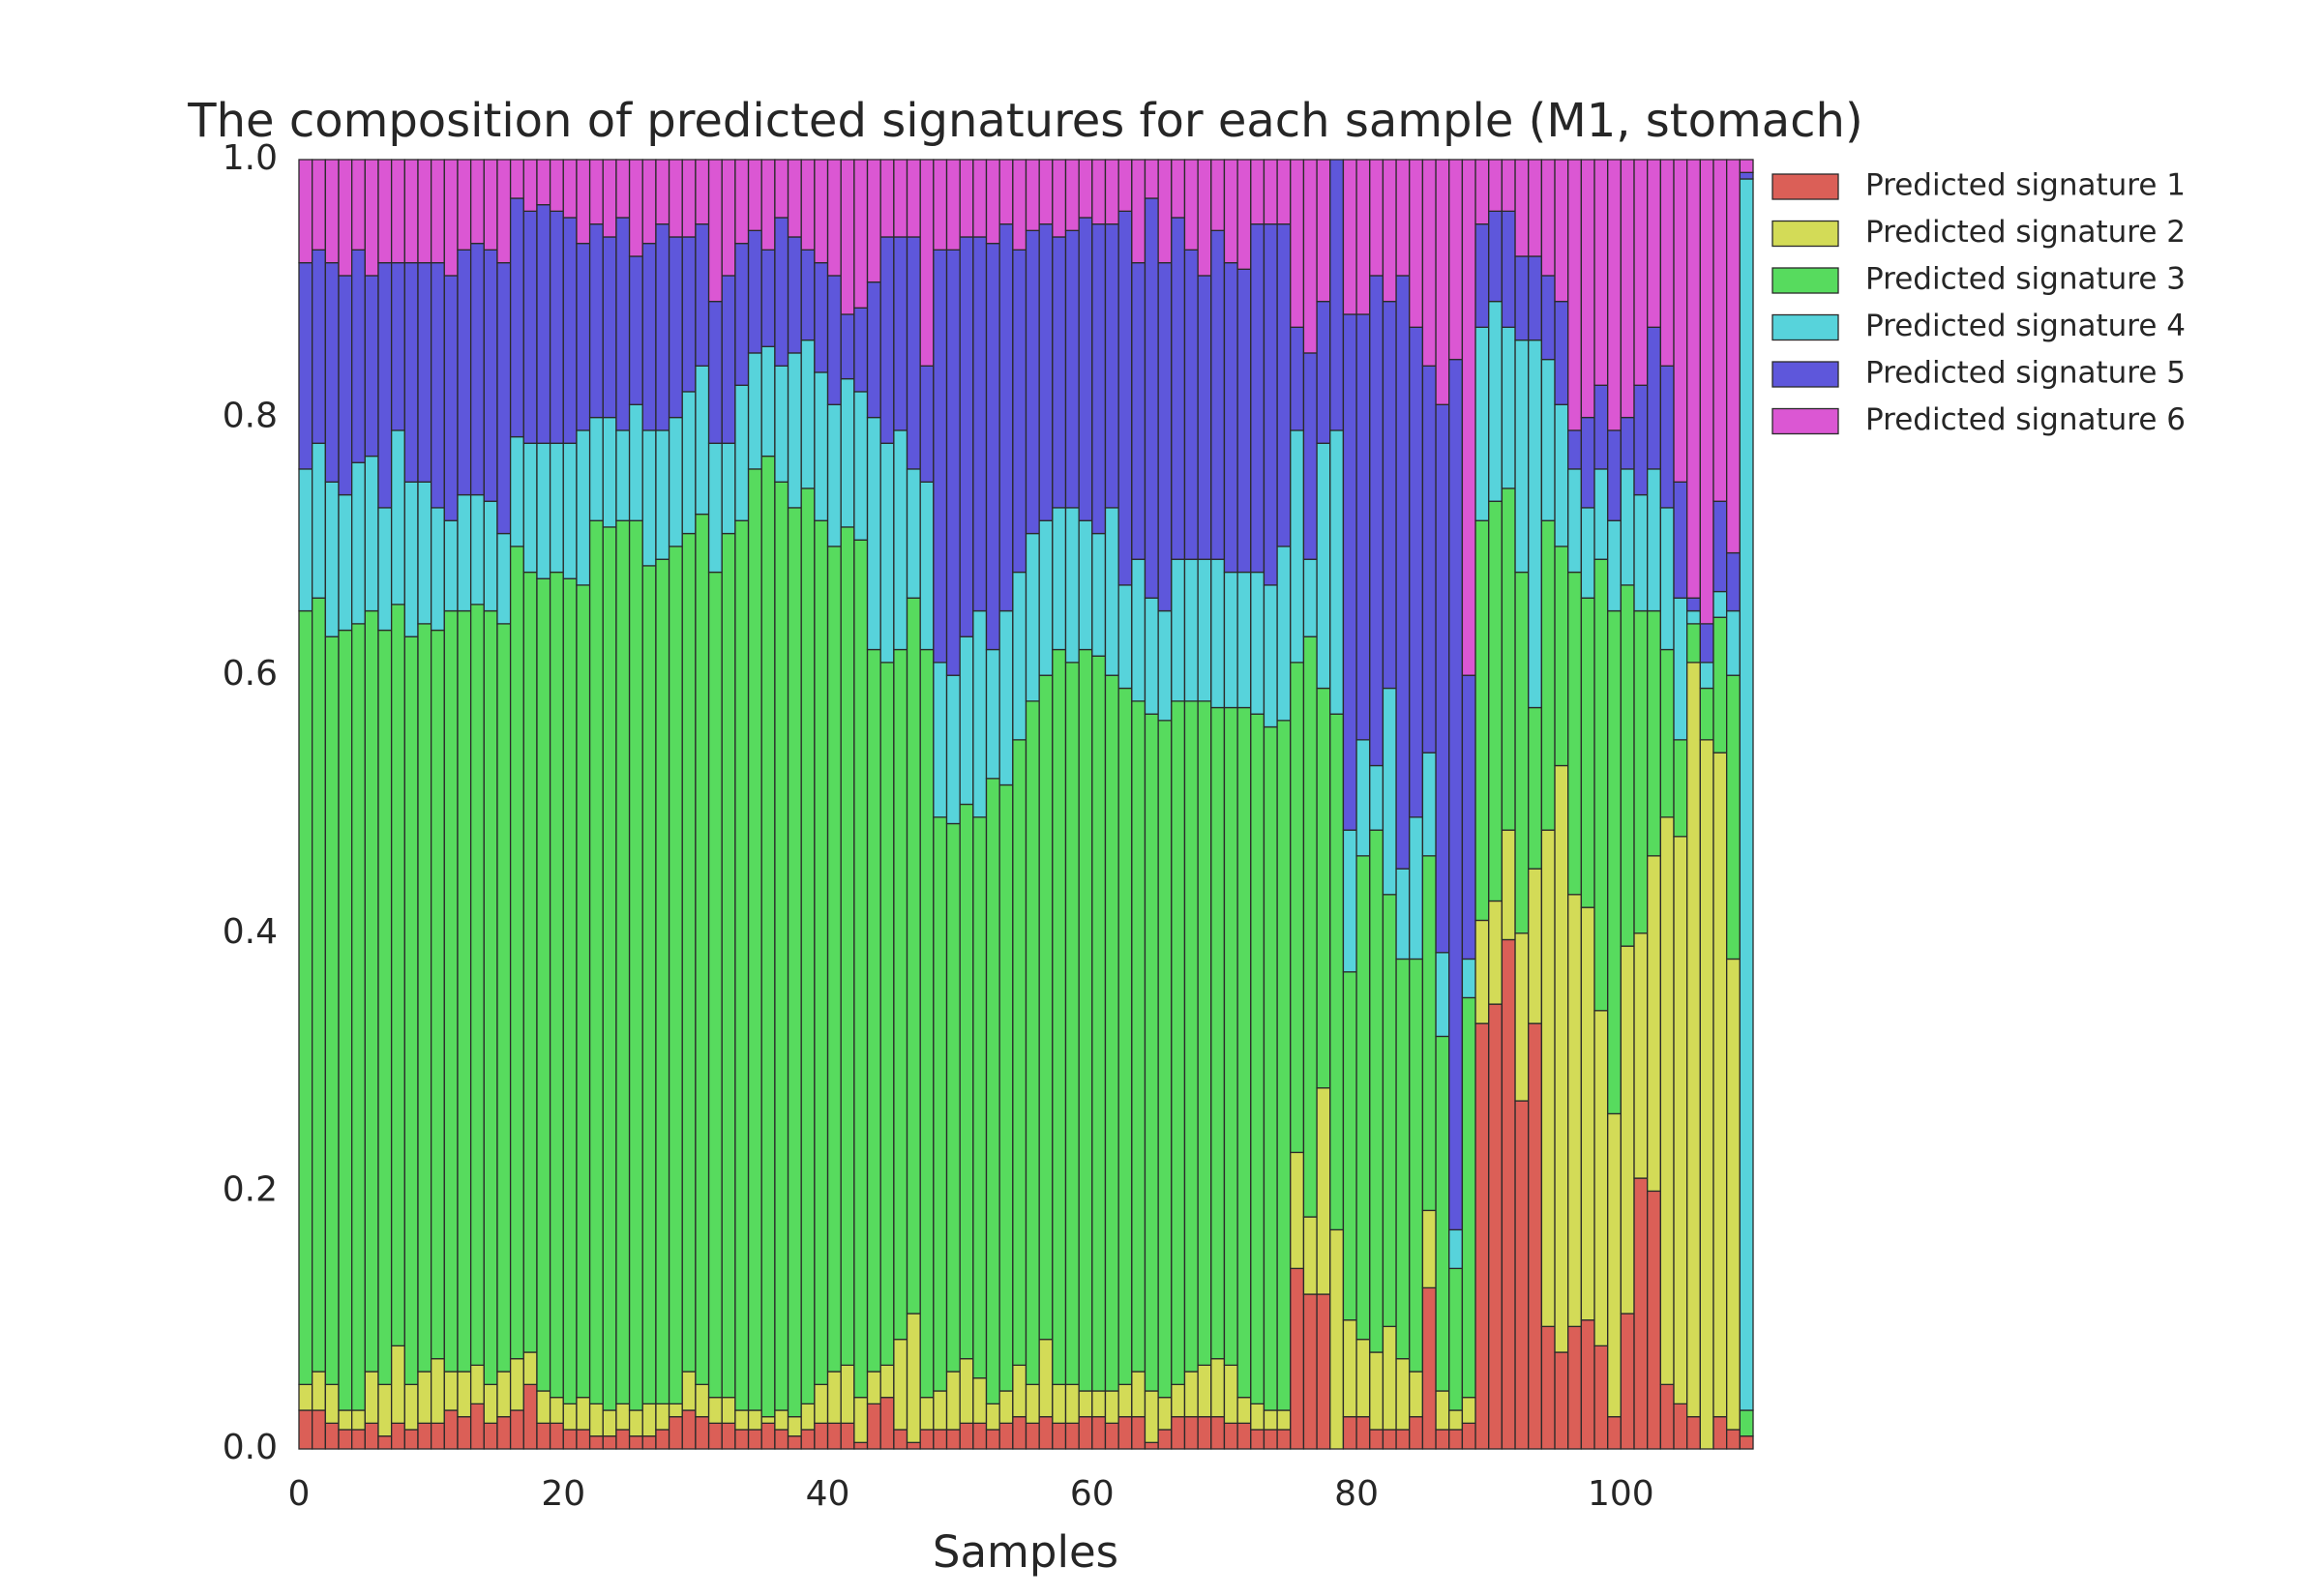  I want to click on x-tick-label: 60, so click(1092, 1494).